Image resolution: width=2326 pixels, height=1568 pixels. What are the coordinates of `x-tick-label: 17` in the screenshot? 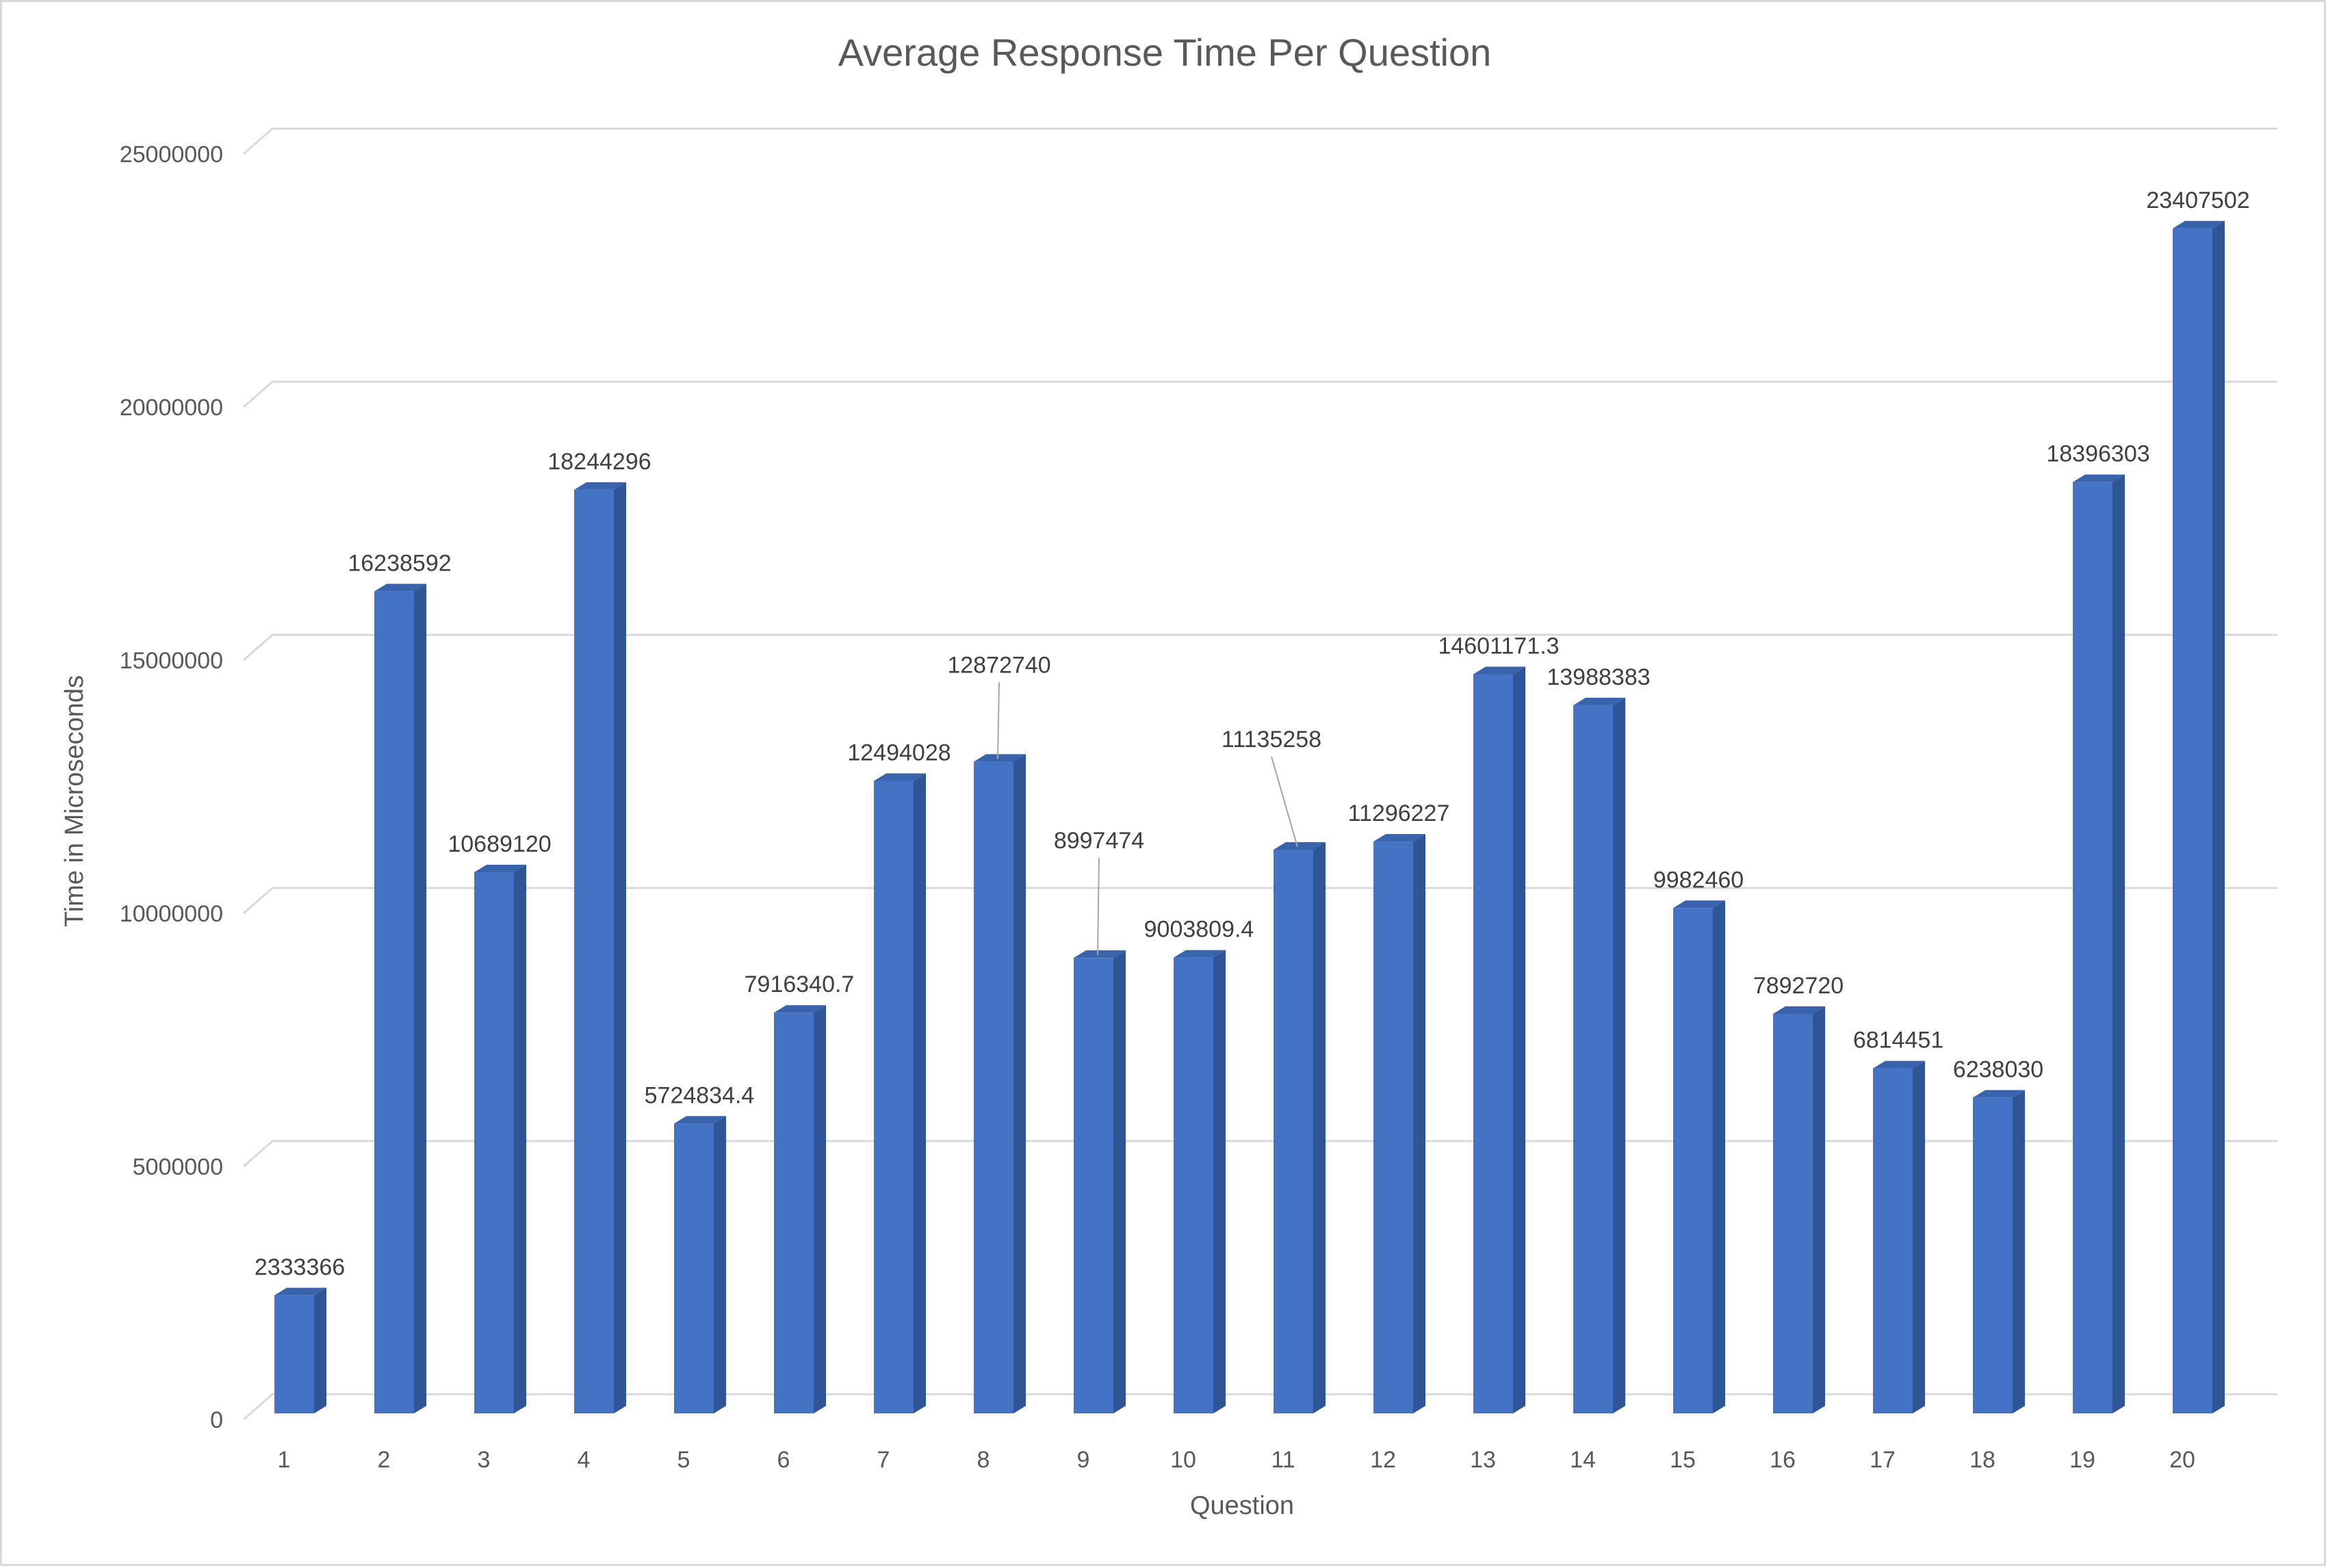 It's located at (1883, 1460).